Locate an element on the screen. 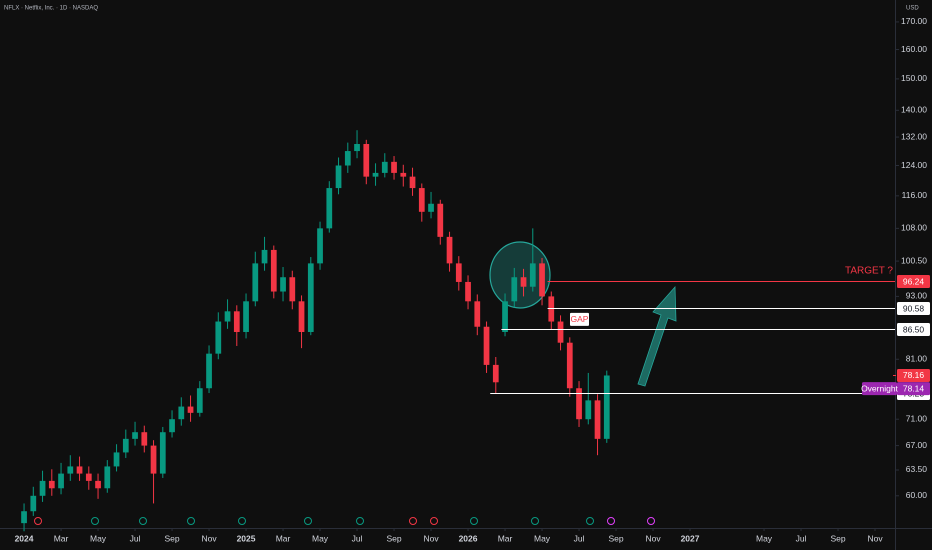 This screenshot has width=932, height=550. overnight-name: Overnight is located at coordinates (879, 388).